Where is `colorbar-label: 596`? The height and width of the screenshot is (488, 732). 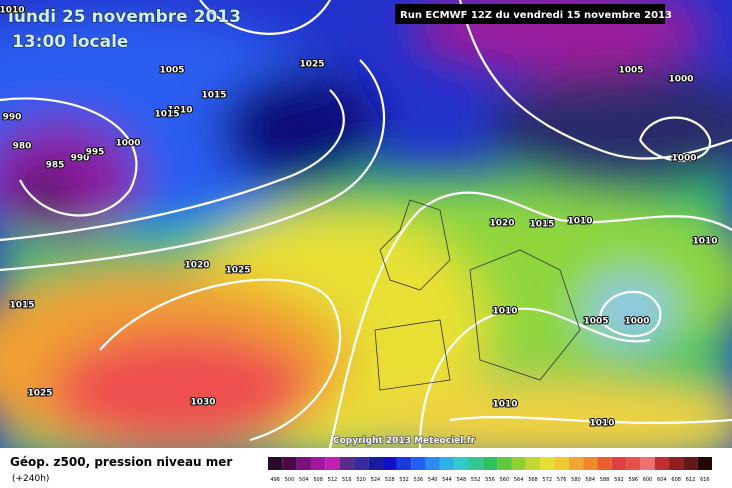
colorbar-label: 596 is located at coordinates (633, 480).